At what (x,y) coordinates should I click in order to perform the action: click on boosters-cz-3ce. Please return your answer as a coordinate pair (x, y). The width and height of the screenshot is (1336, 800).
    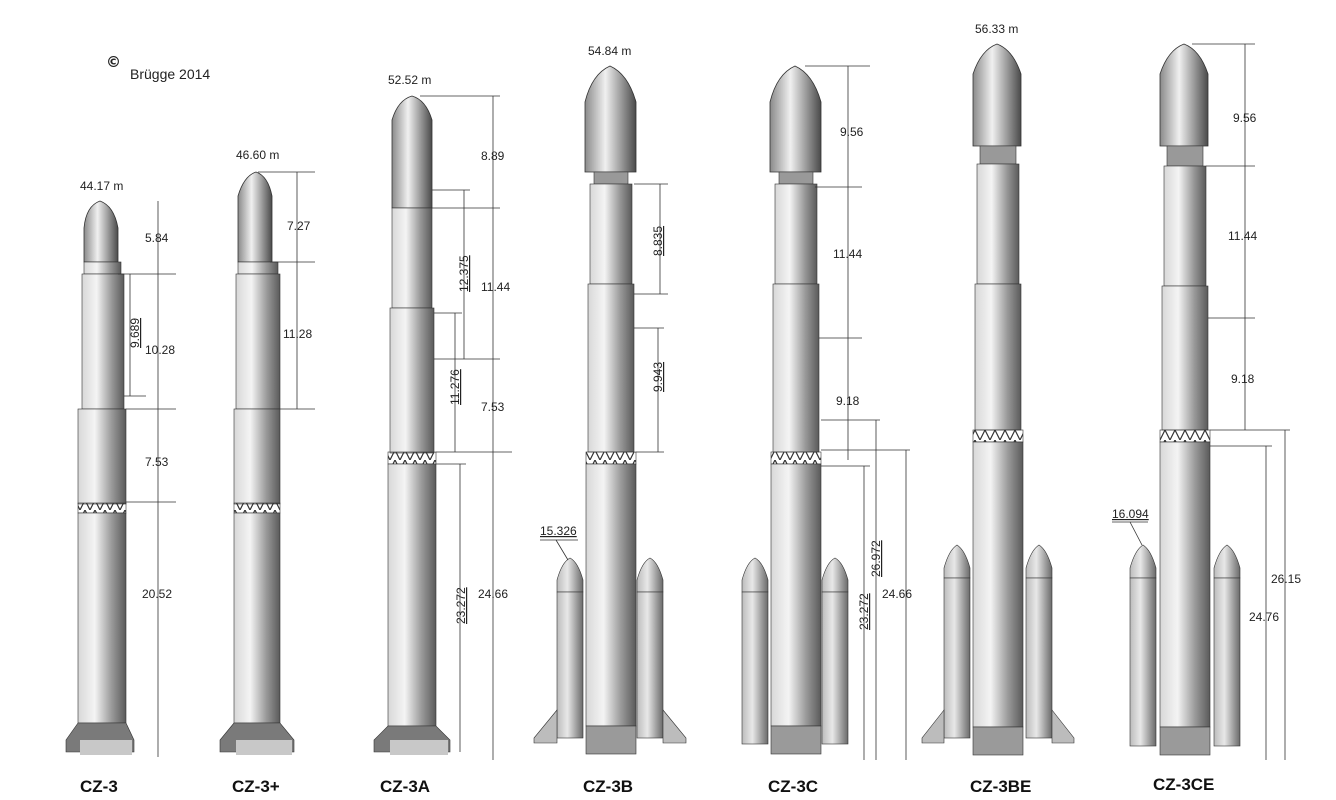
    Looking at the image, I should click on (1185, 645).